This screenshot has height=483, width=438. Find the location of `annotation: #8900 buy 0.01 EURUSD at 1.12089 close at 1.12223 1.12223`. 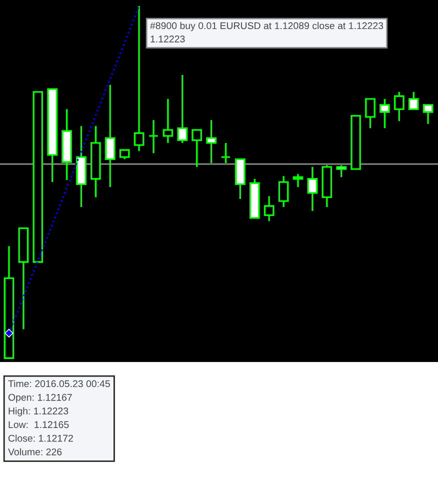

annotation: #8900 buy 0.01 EURUSD at 1.12089 close at 1.12223 1.12223 is located at coordinates (267, 32).